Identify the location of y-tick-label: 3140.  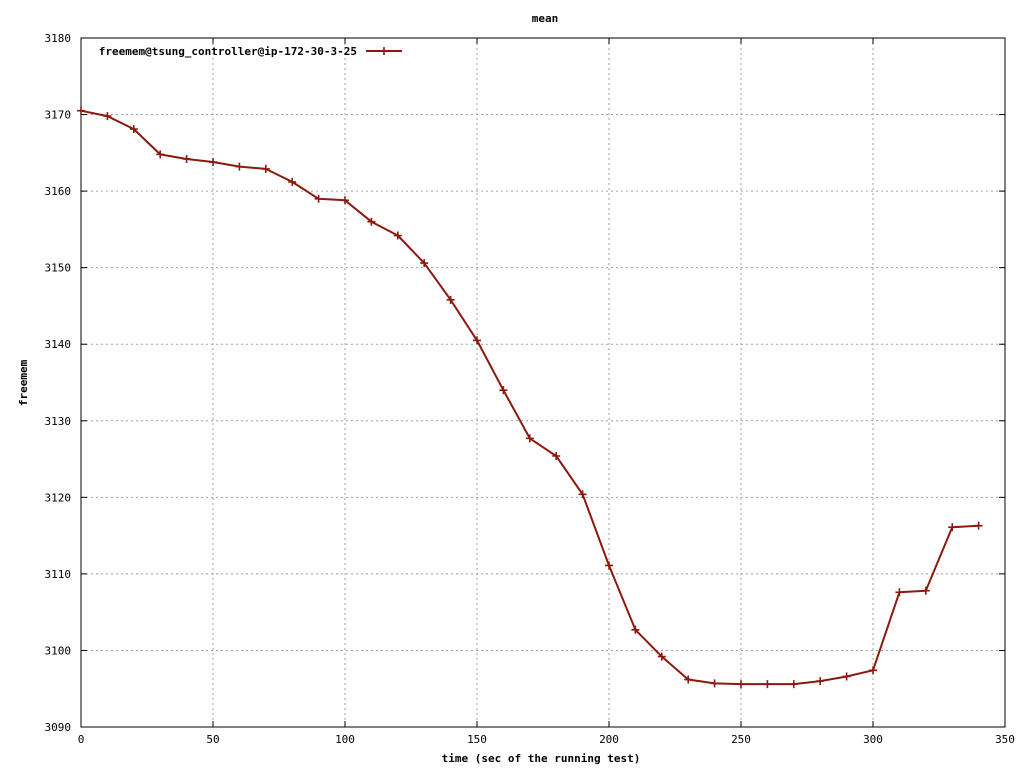
(58, 344).